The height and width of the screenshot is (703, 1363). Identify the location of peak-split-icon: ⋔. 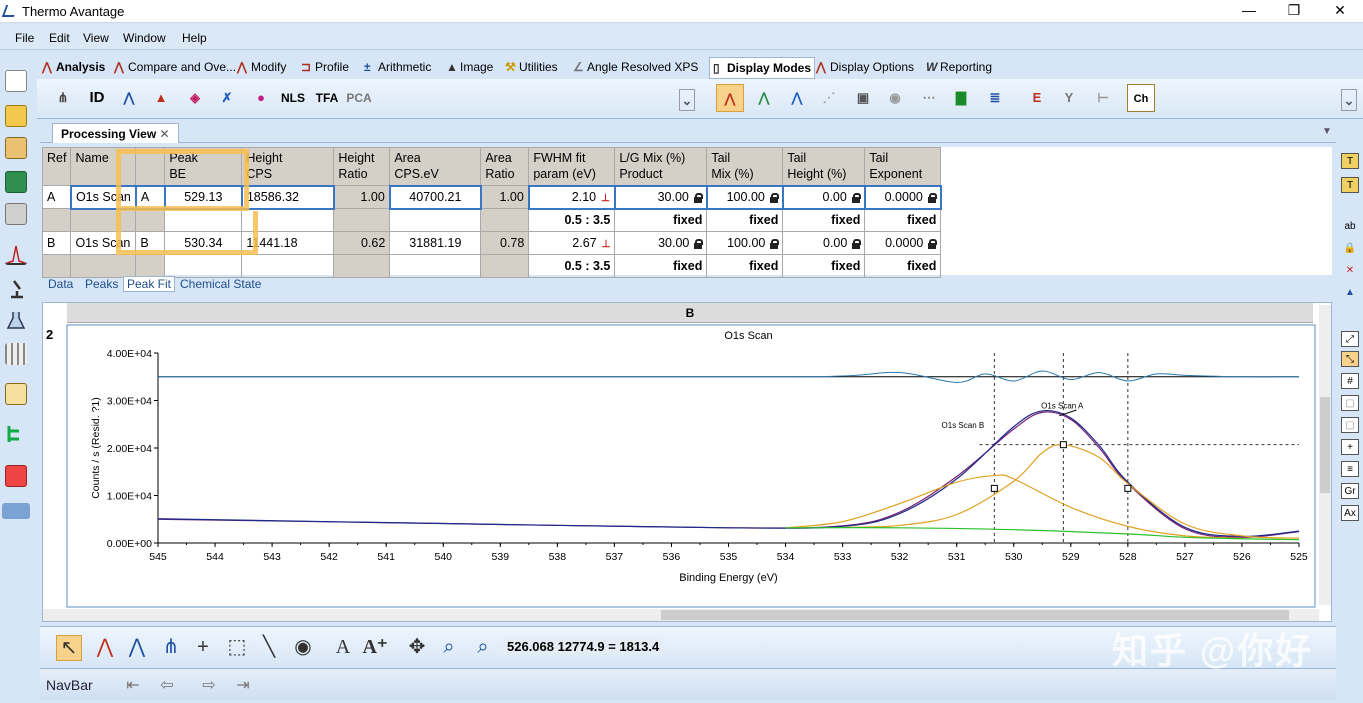
(171, 647).